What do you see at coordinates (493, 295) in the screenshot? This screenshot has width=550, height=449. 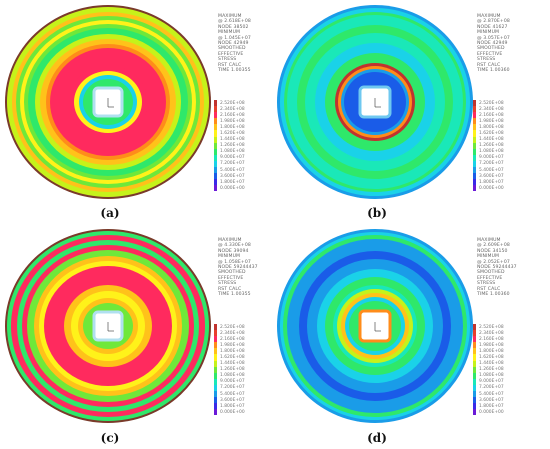 I see `legend-line: TIME 1.00360` at bounding box center [493, 295].